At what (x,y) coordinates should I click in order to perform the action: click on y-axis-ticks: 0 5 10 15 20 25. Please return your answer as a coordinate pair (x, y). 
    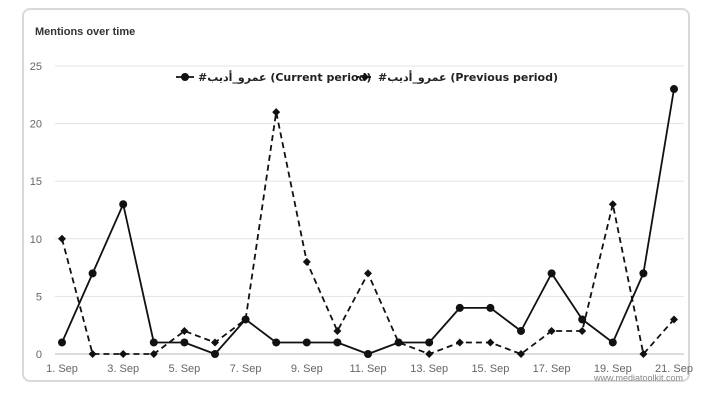
    Looking at the image, I should click on (36, 211).